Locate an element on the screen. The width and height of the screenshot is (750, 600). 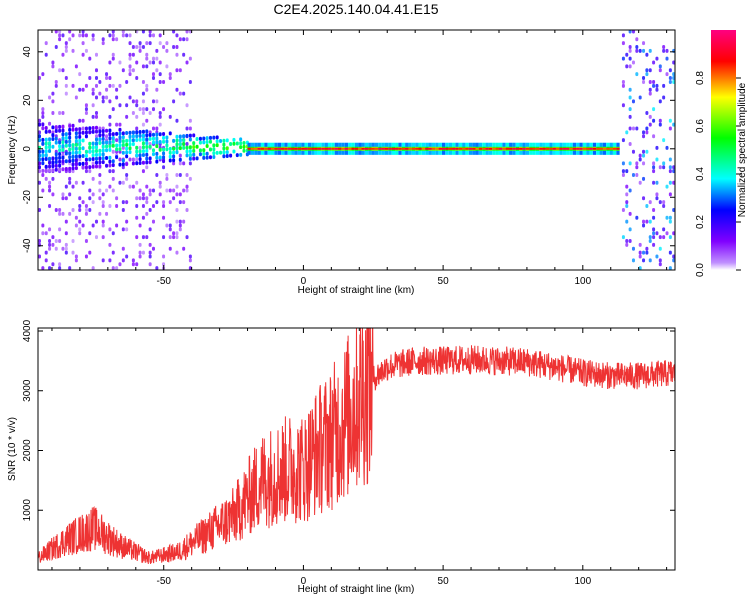
snr-x-label: Height of straight line (km) is located at coordinates (356, 589).